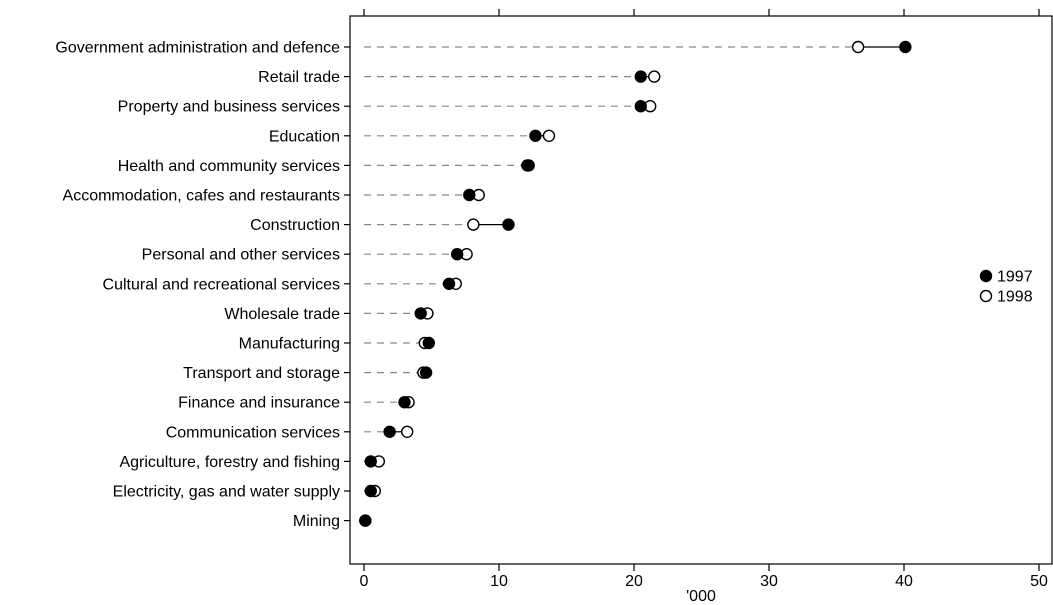 This screenshot has width=1053, height=605. I want to click on category-label: Communication services, so click(253, 432).